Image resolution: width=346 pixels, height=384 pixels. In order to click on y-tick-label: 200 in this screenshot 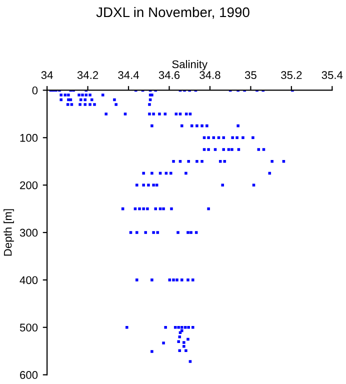, I will do `click(29, 185)`.